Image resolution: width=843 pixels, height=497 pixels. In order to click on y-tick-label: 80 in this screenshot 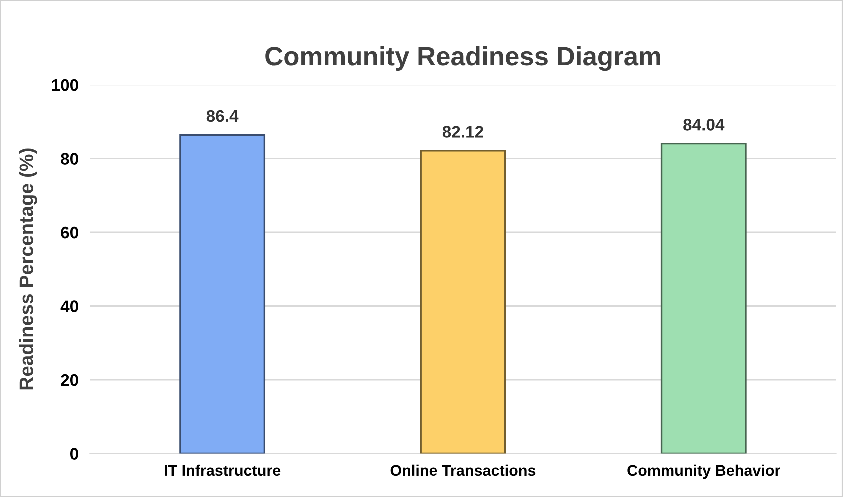, I will do `click(69, 159)`.